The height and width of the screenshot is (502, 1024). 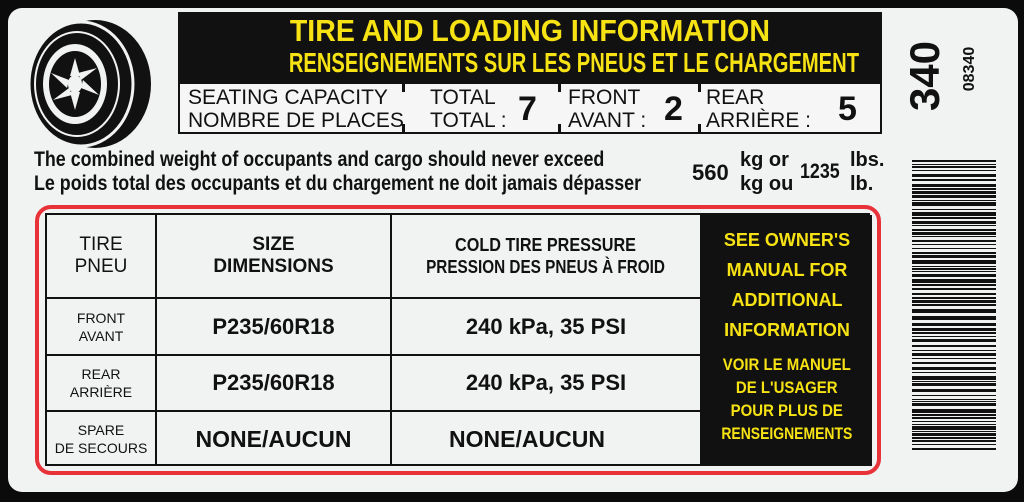 What do you see at coordinates (673, 109) in the screenshot?
I see `front-value: 2` at bounding box center [673, 109].